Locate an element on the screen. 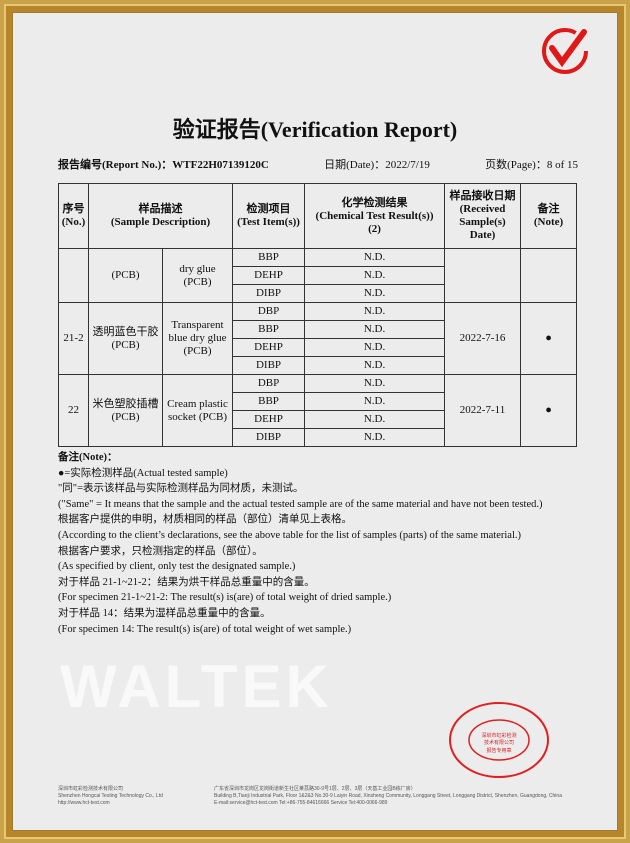 The image size is (630, 843). col-description: 样品描述 (Sample Description) is located at coordinates (160, 216).